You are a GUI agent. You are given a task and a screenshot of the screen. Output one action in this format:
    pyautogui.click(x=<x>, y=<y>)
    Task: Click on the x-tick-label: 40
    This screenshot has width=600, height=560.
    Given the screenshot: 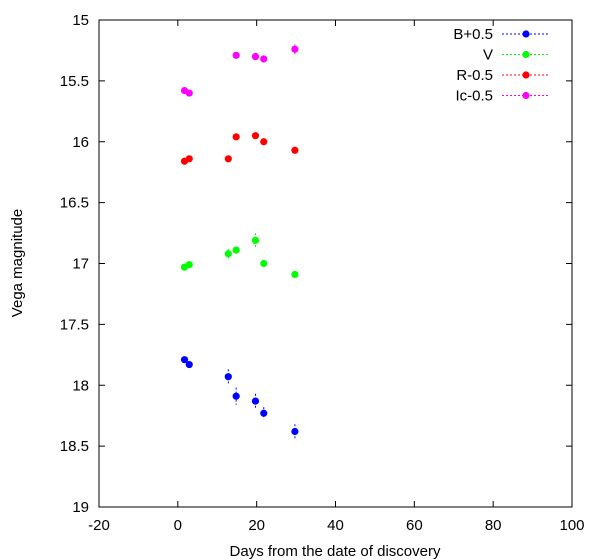 What is the action you would take?
    pyautogui.click(x=335, y=525)
    